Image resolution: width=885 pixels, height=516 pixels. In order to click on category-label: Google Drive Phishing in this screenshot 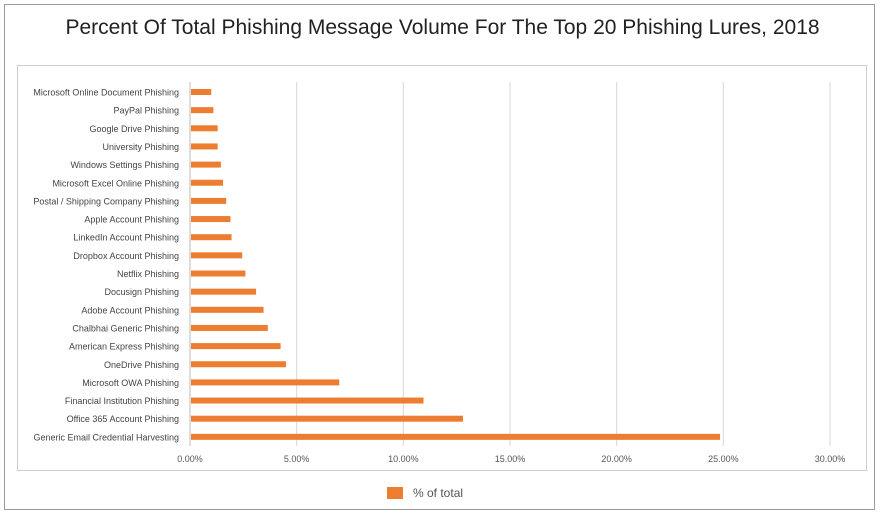, I will do `click(134, 129)`.